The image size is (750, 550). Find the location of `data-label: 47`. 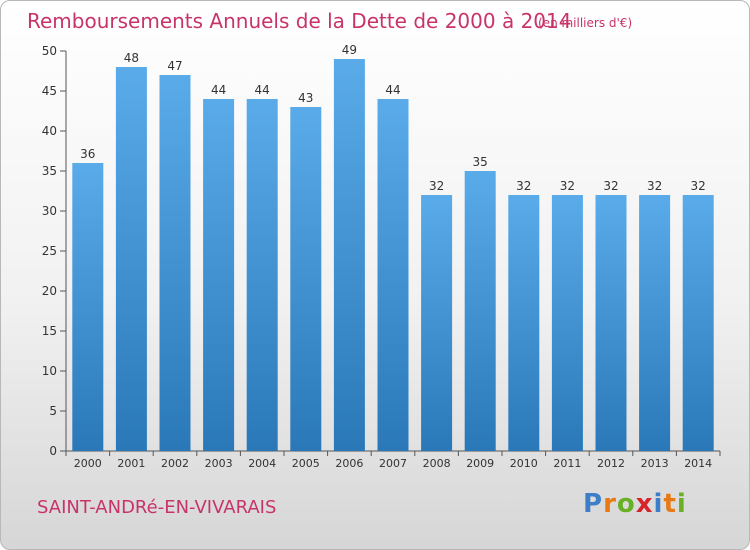

data-label: 47 is located at coordinates (174, 66).